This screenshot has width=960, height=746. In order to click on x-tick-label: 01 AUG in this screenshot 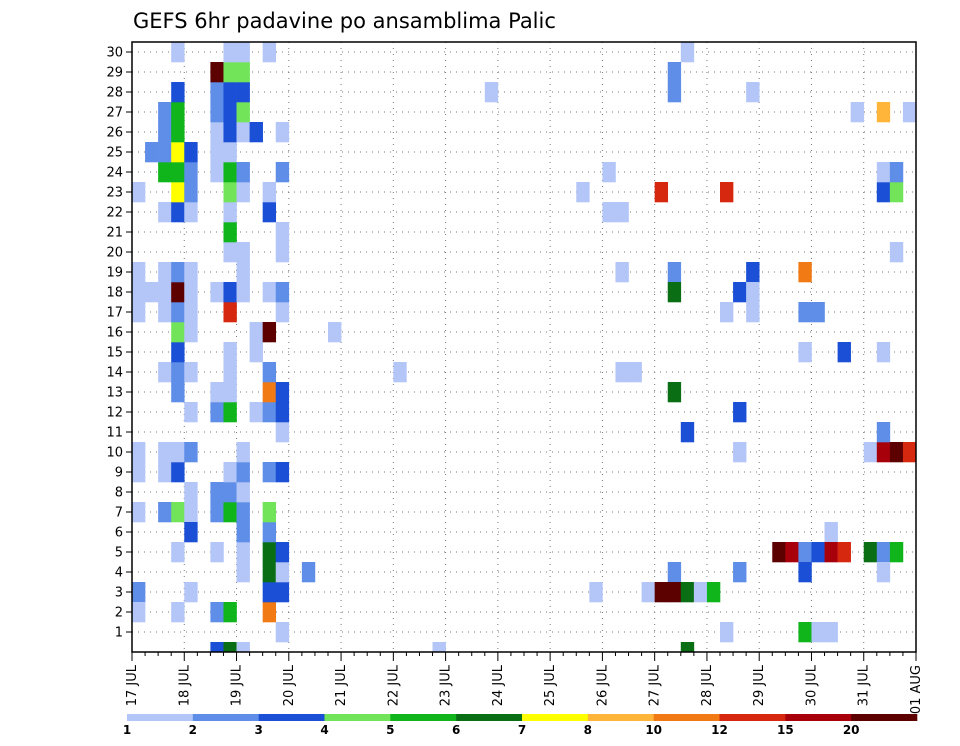, I will do `click(916, 689)`.